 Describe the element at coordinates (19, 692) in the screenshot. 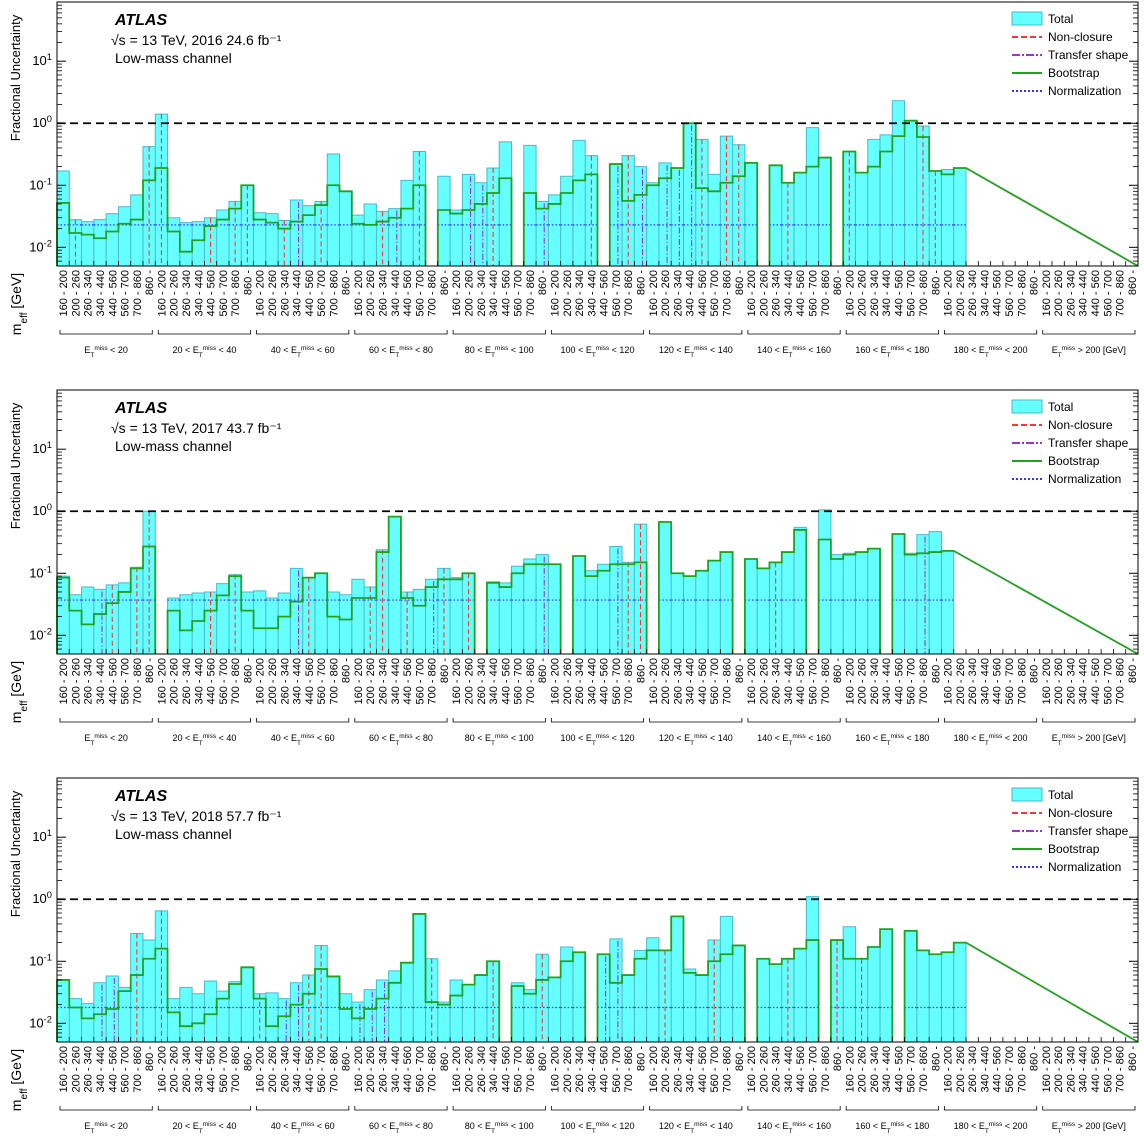

I see `x-axis-label: meff​ [GeV]` at that location.